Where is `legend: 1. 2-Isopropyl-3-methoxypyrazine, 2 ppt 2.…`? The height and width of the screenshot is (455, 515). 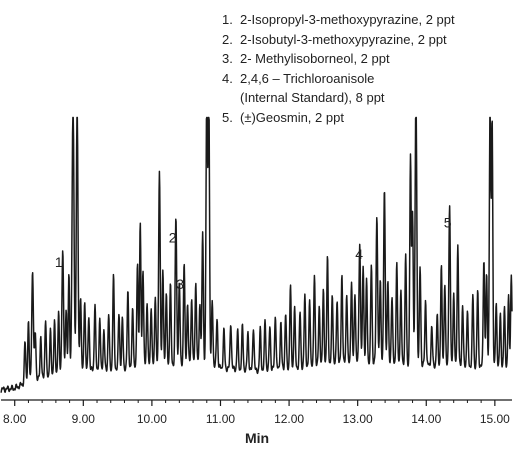 legend: 1. 2-Isopropyl-3-methoxypyrazine, 2 ppt 2.… is located at coordinates (338, 68).